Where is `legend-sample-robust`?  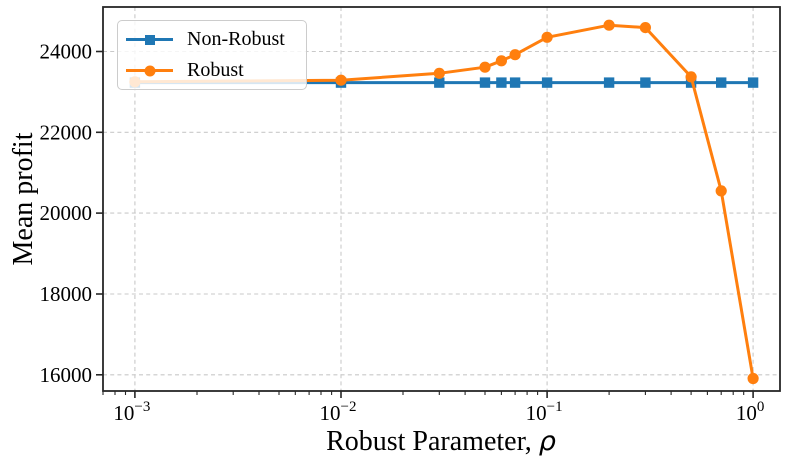 legend-sample-robust is located at coordinates (149, 71).